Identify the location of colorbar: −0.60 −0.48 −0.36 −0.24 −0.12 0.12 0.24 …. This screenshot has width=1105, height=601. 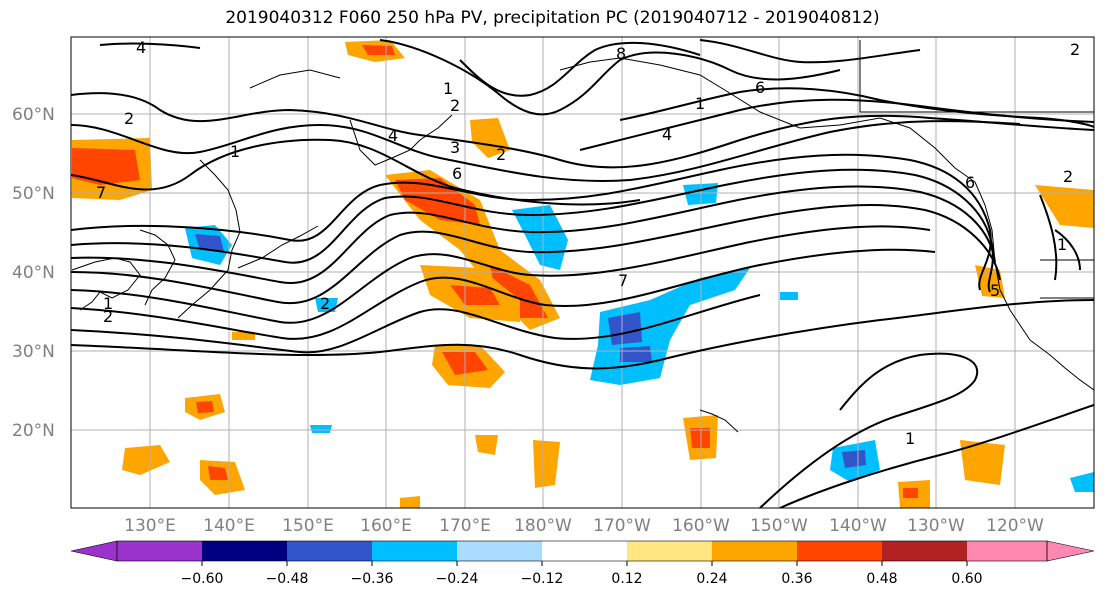
(582, 563).